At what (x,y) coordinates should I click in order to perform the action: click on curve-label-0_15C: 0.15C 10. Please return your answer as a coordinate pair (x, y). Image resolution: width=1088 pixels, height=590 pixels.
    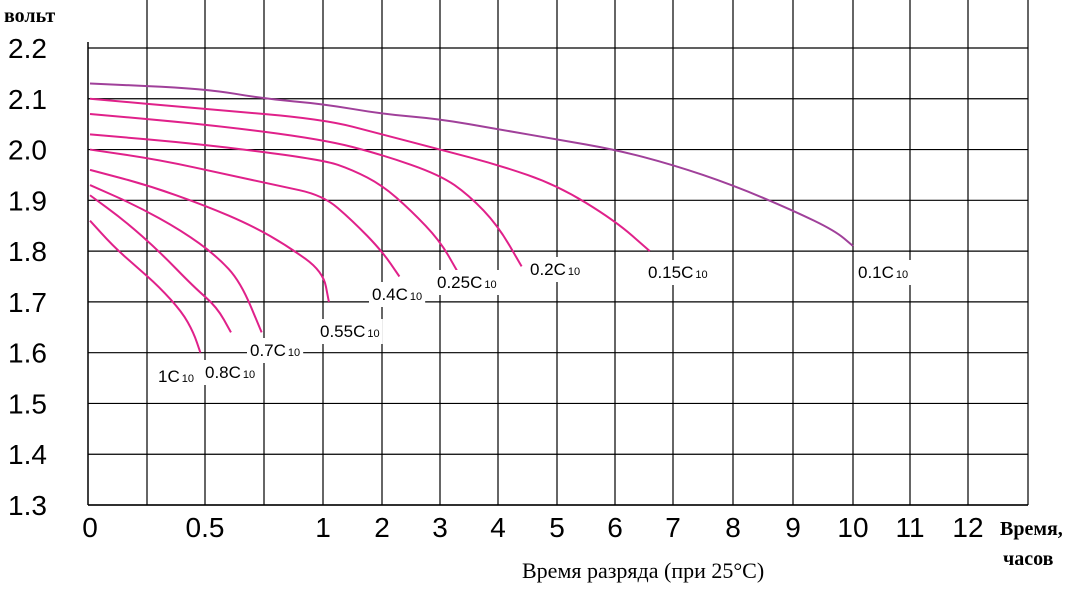
    Looking at the image, I should click on (678, 272).